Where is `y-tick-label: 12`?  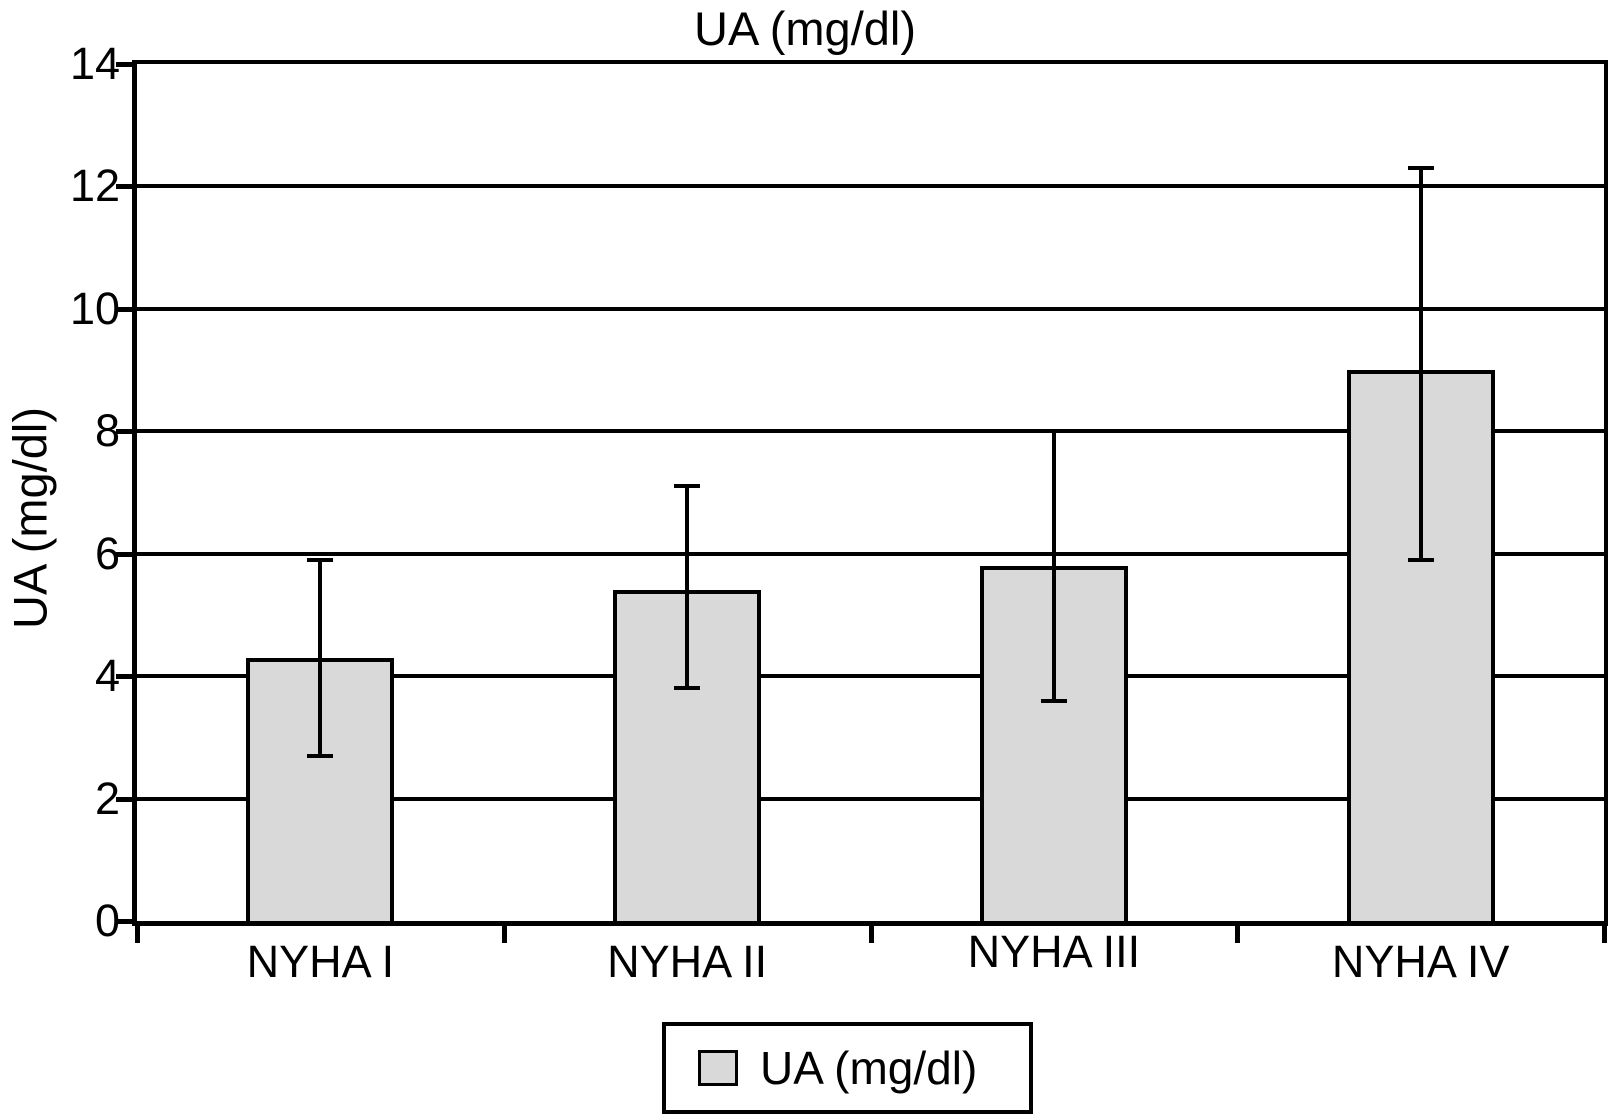 y-tick-label: 12 is located at coordinates (94, 186).